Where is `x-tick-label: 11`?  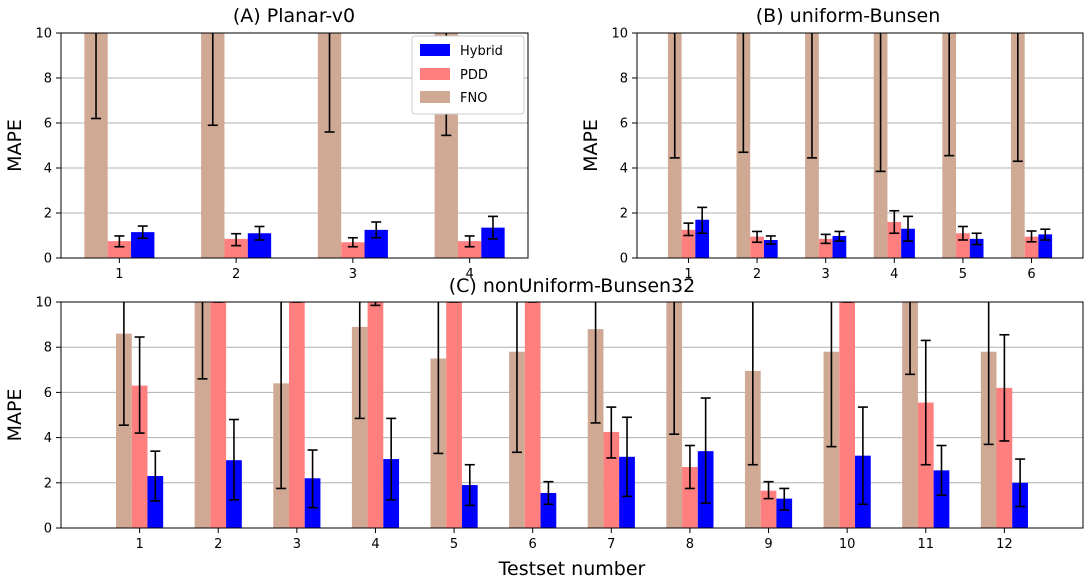
x-tick-label: 11 is located at coordinates (925, 544).